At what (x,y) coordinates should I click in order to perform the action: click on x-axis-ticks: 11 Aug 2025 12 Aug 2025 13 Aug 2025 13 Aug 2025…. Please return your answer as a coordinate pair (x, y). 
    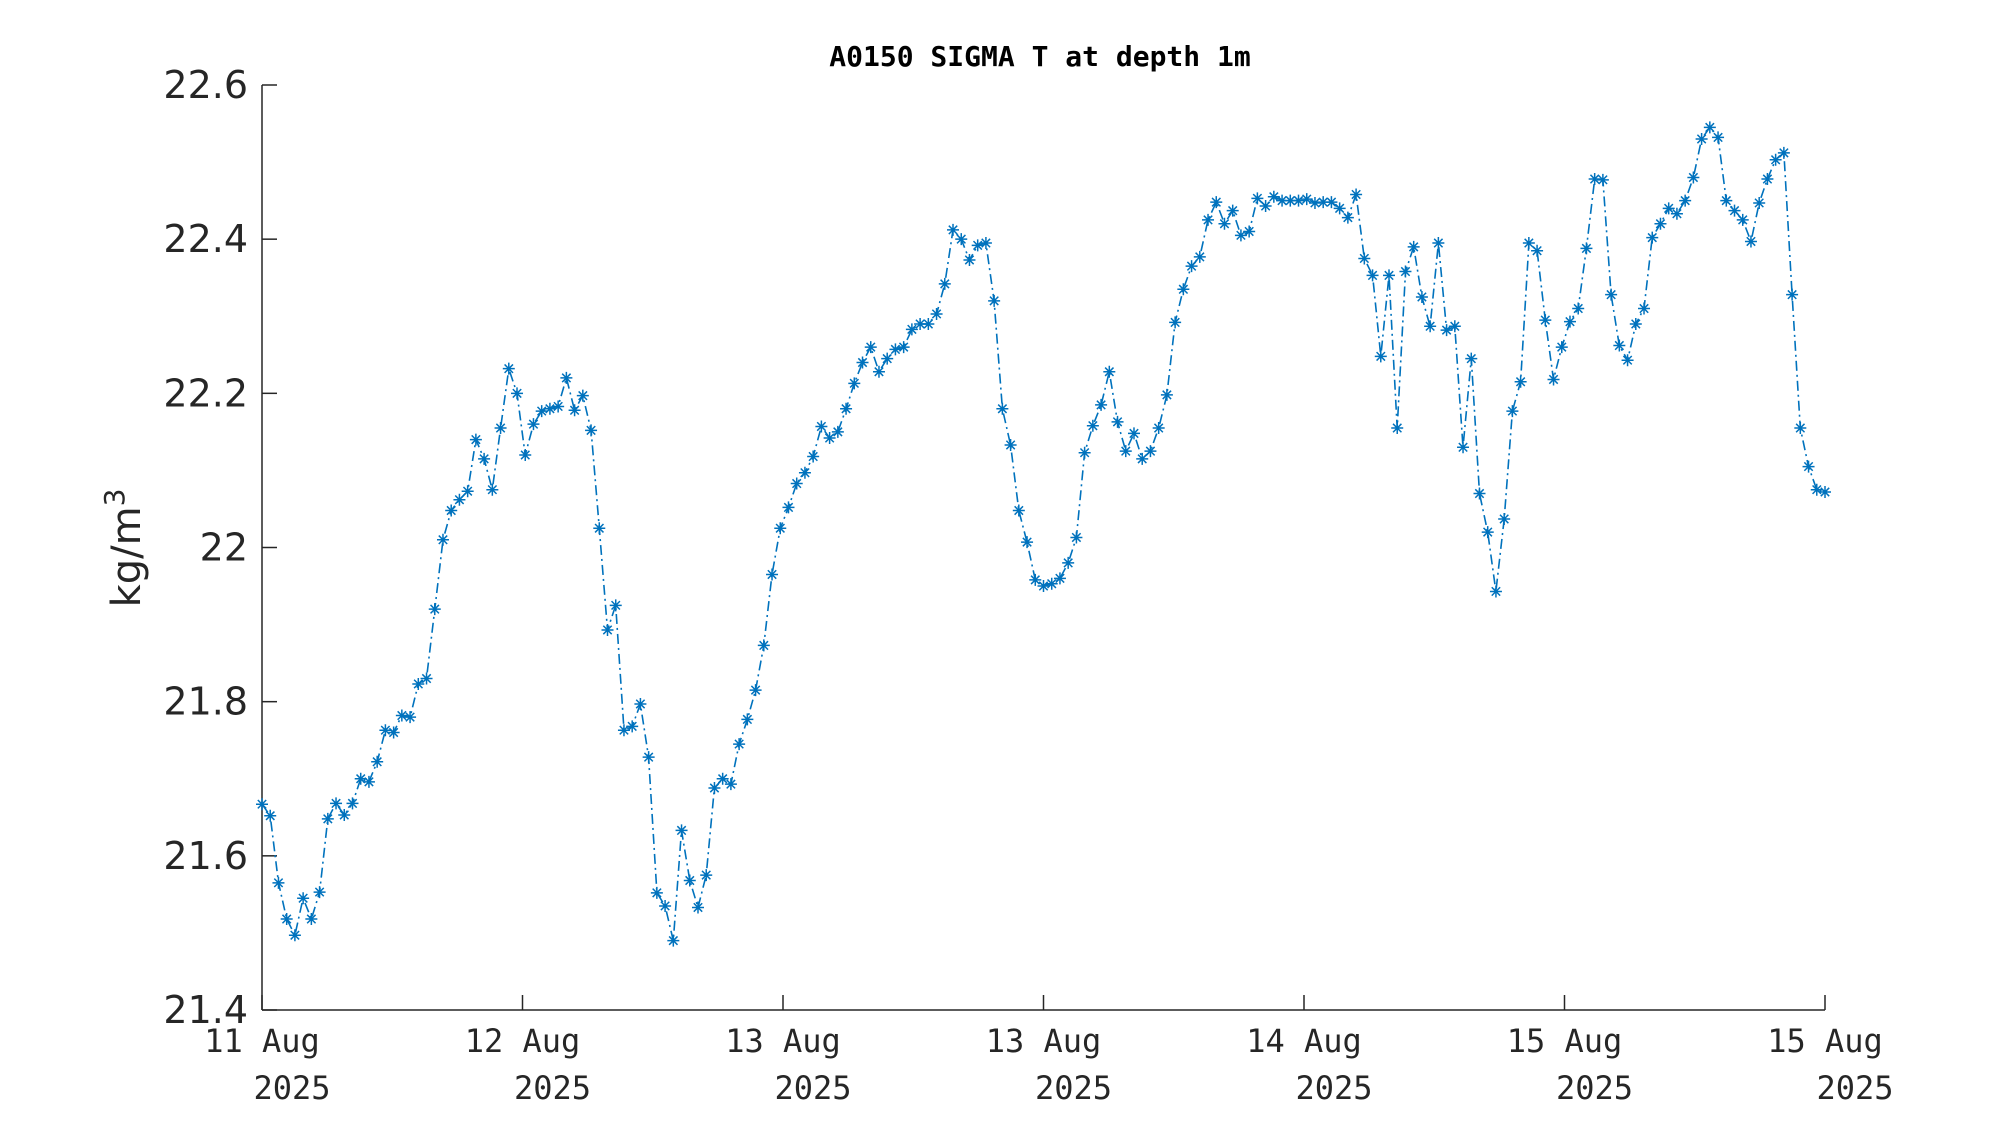
    Looking at the image, I should click on (1049, 1051).